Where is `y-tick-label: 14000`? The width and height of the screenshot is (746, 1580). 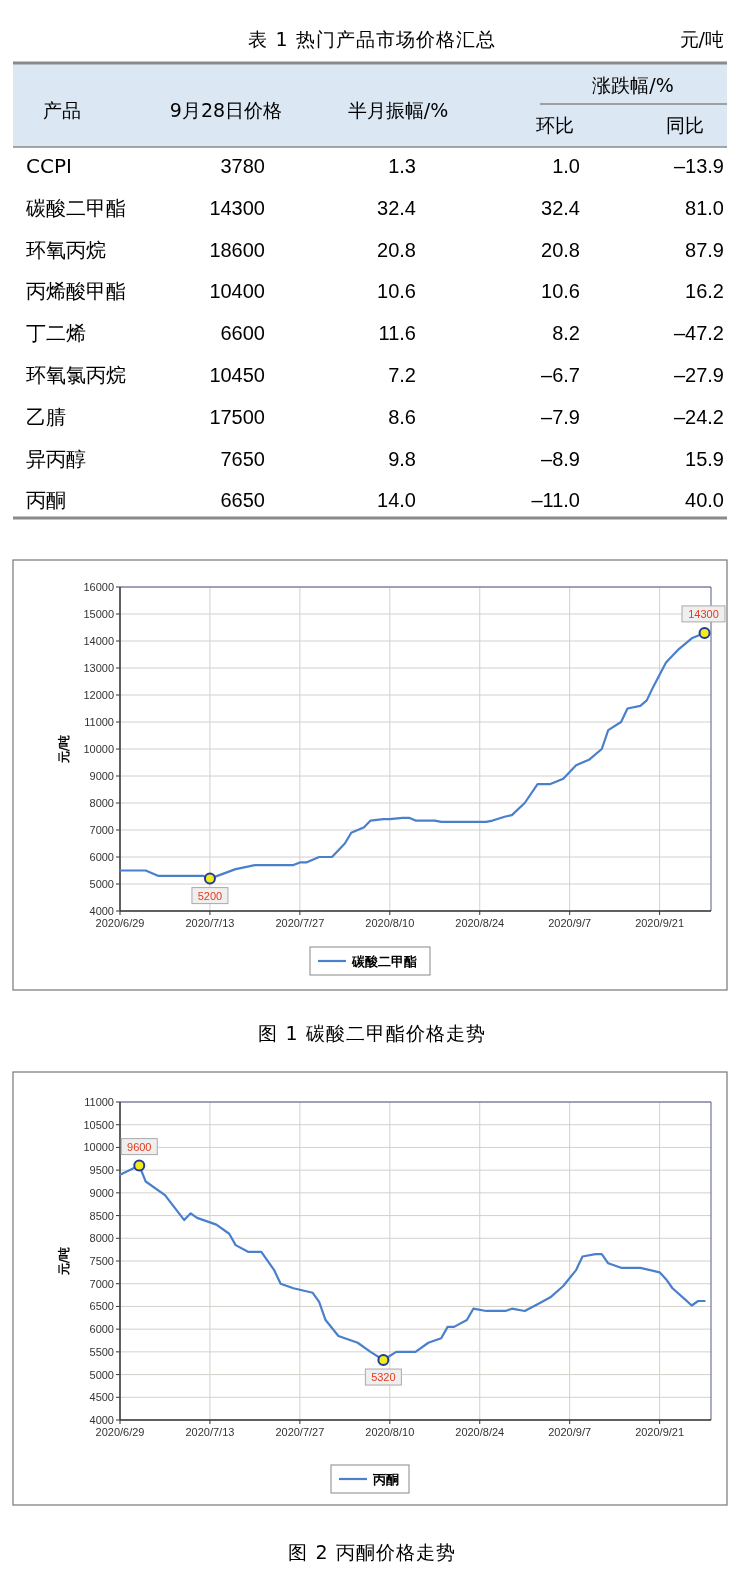
y-tick-label: 14000 is located at coordinates (98, 641).